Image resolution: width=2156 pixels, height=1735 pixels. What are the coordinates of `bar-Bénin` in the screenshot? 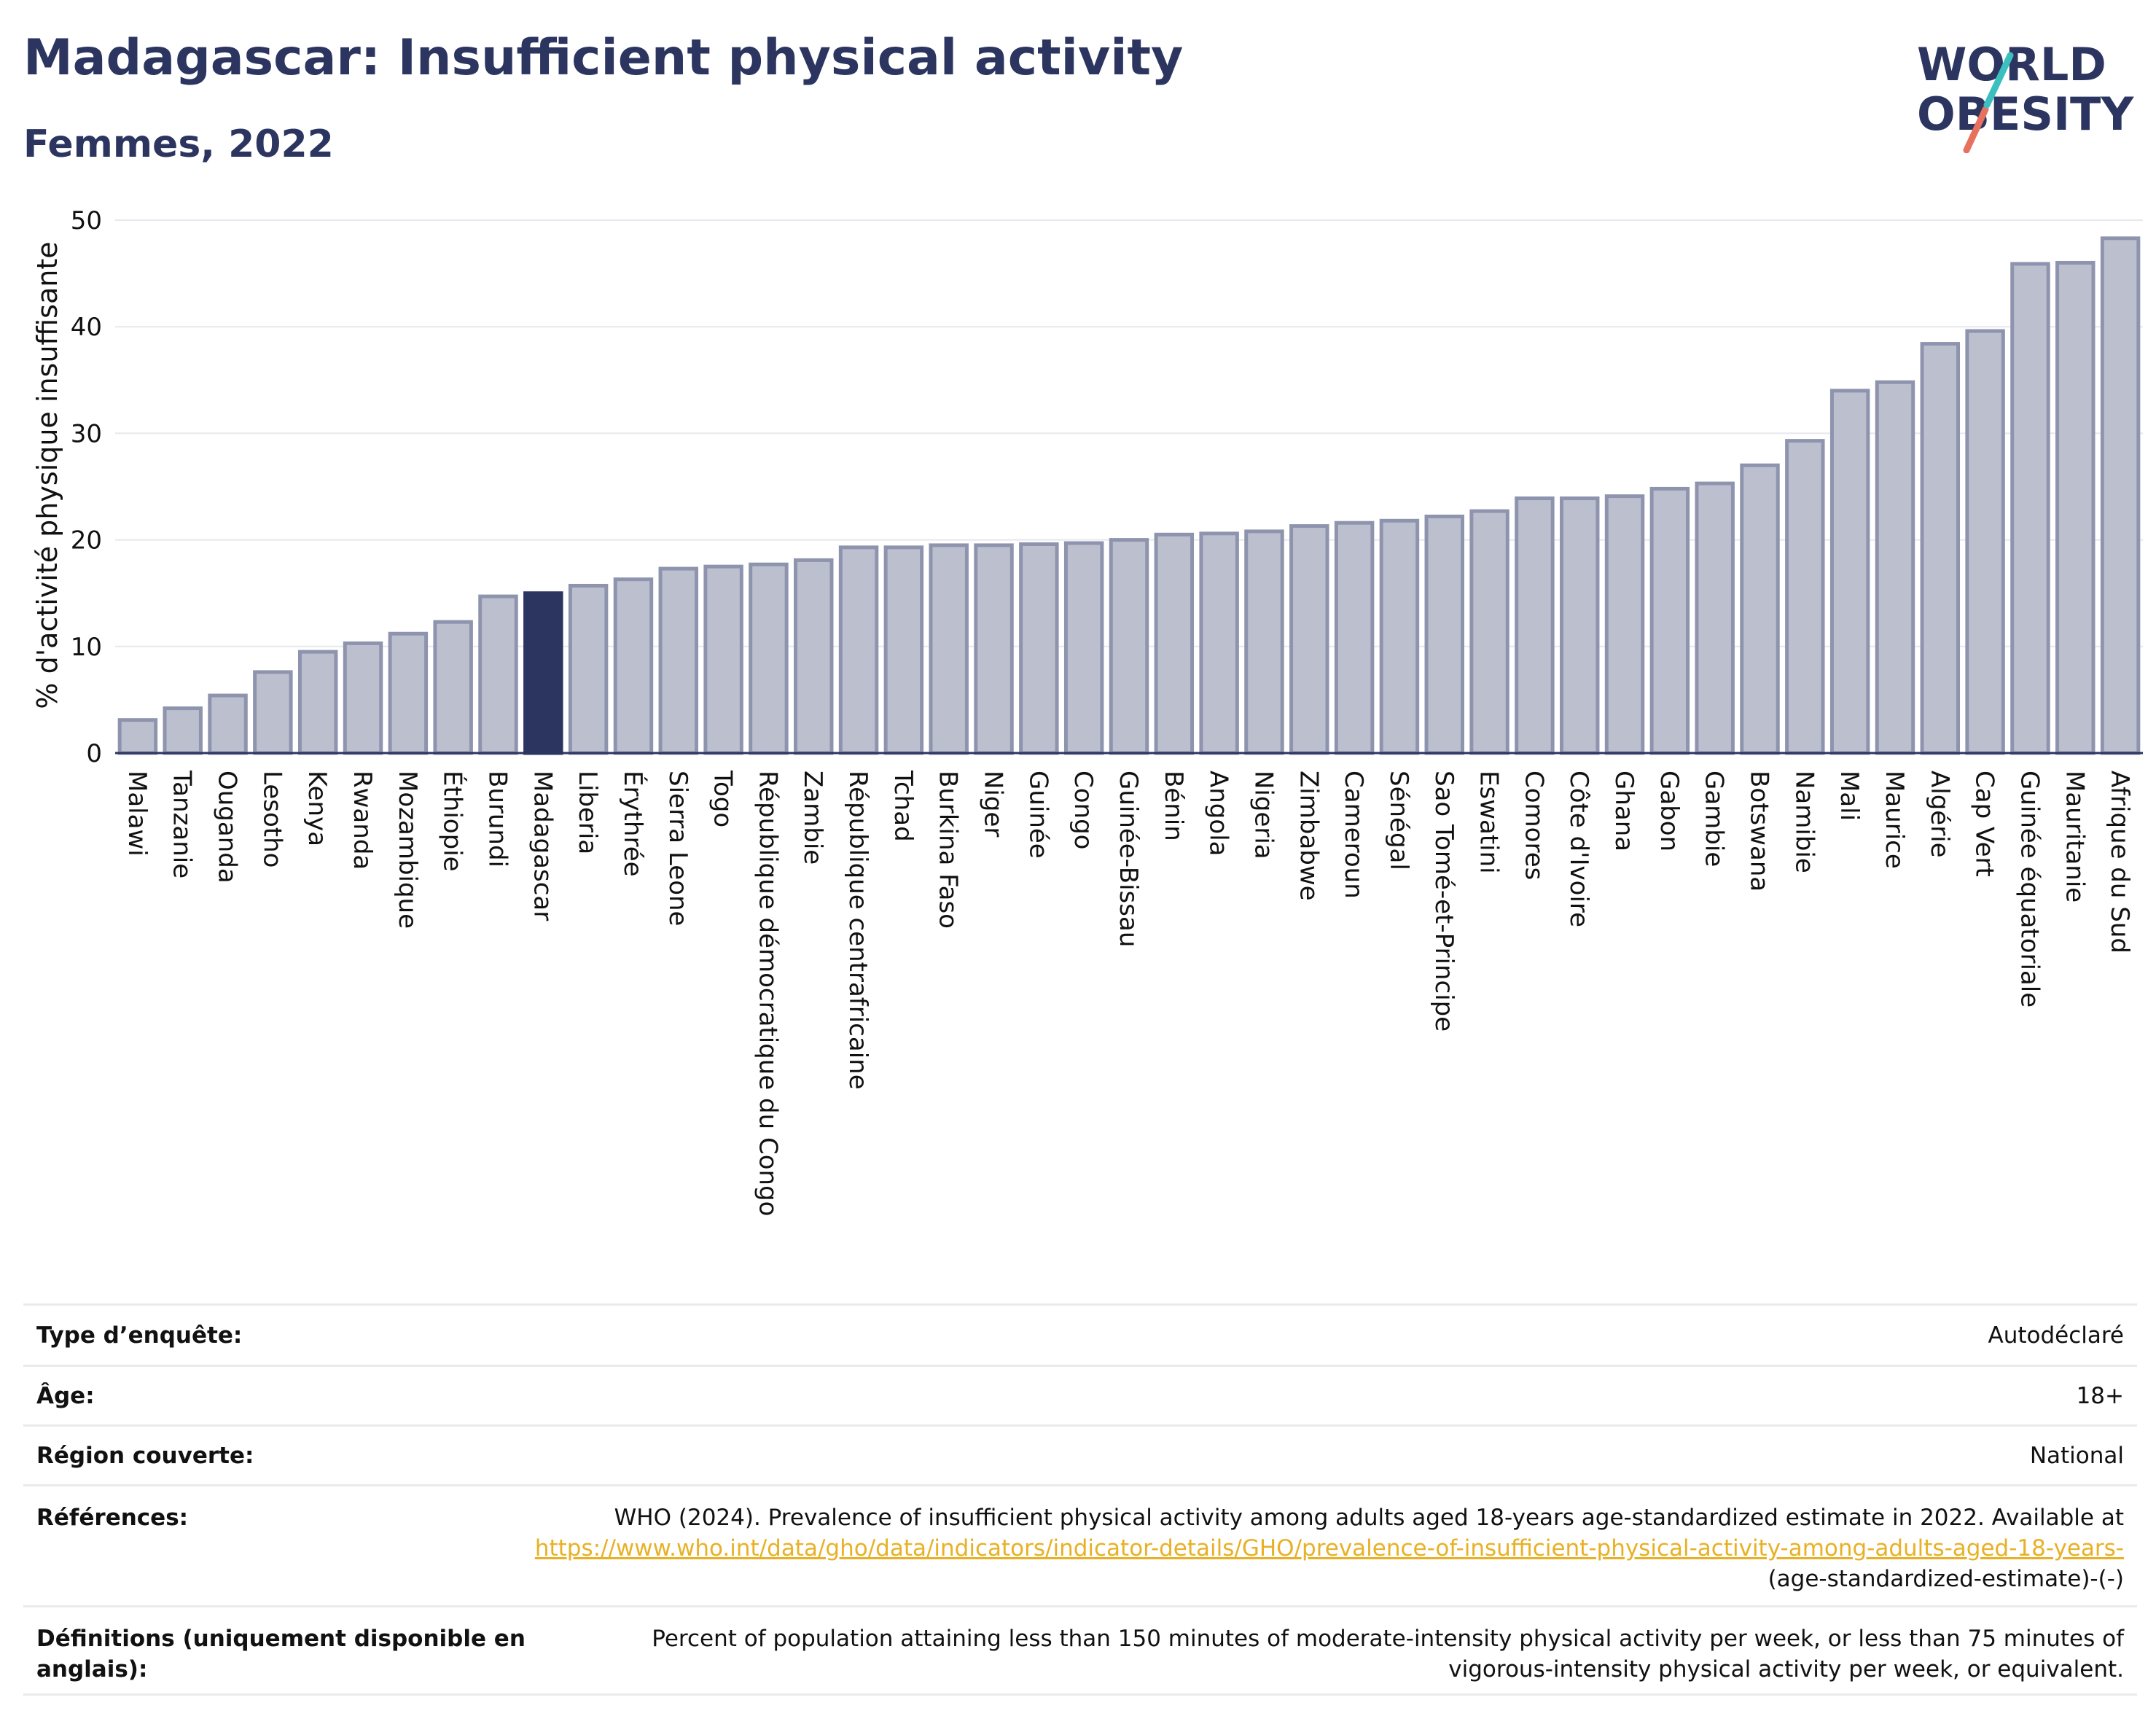 It's located at (1175, 643).